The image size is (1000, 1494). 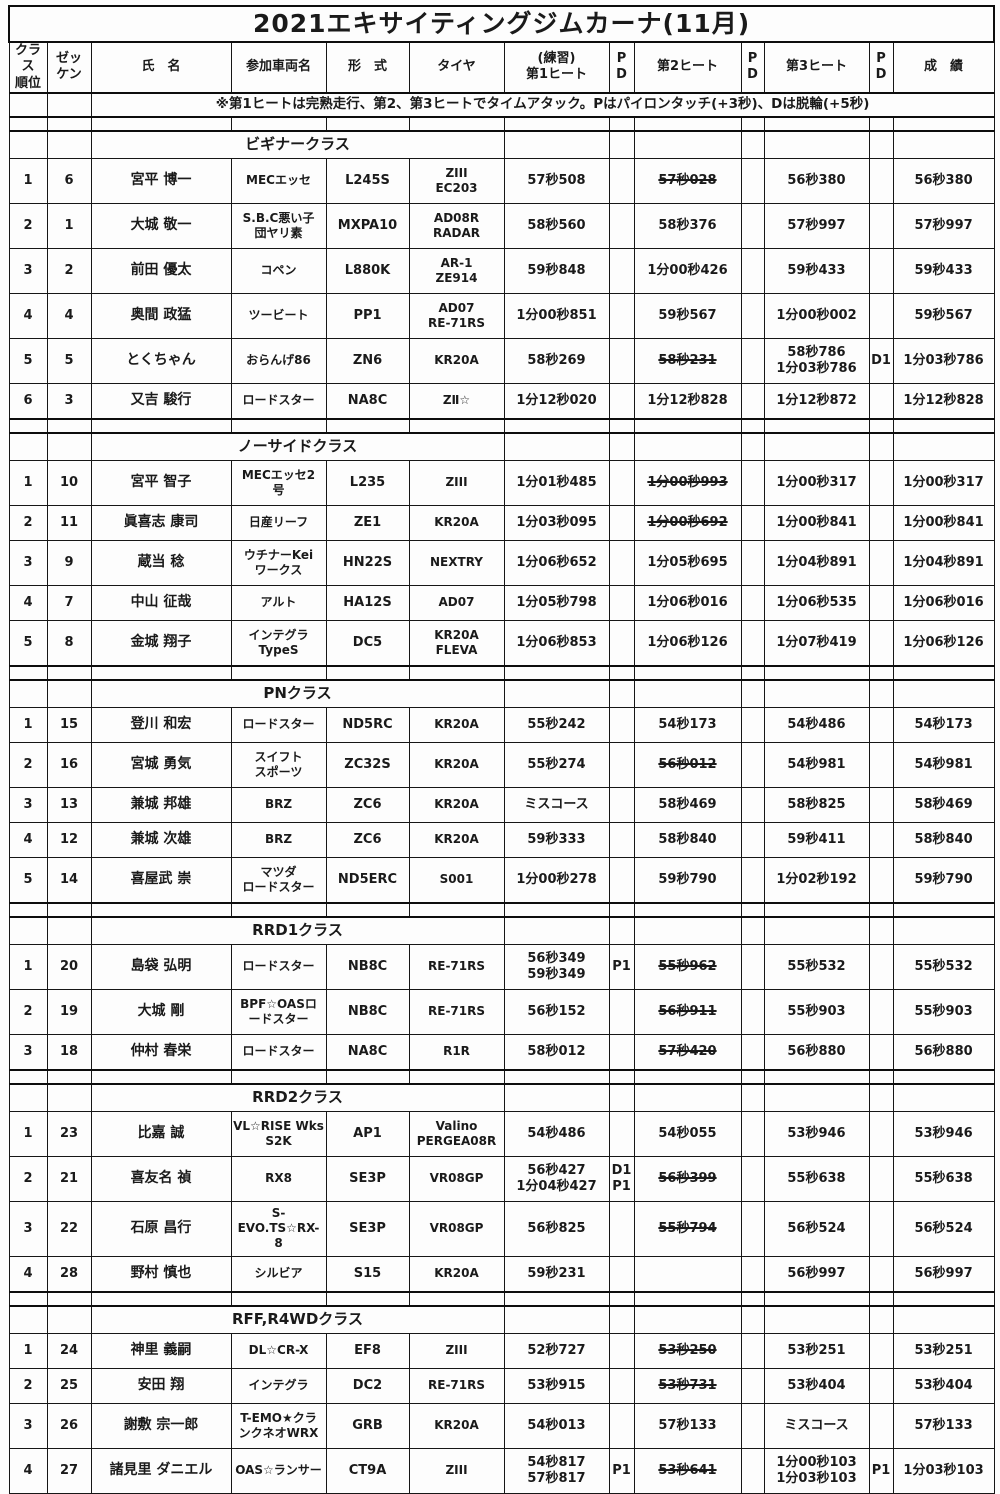 What do you see at coordinates (278, 839) in the screenshot?
I see `cell-car: BRZ` at bounding box center [278, 839].